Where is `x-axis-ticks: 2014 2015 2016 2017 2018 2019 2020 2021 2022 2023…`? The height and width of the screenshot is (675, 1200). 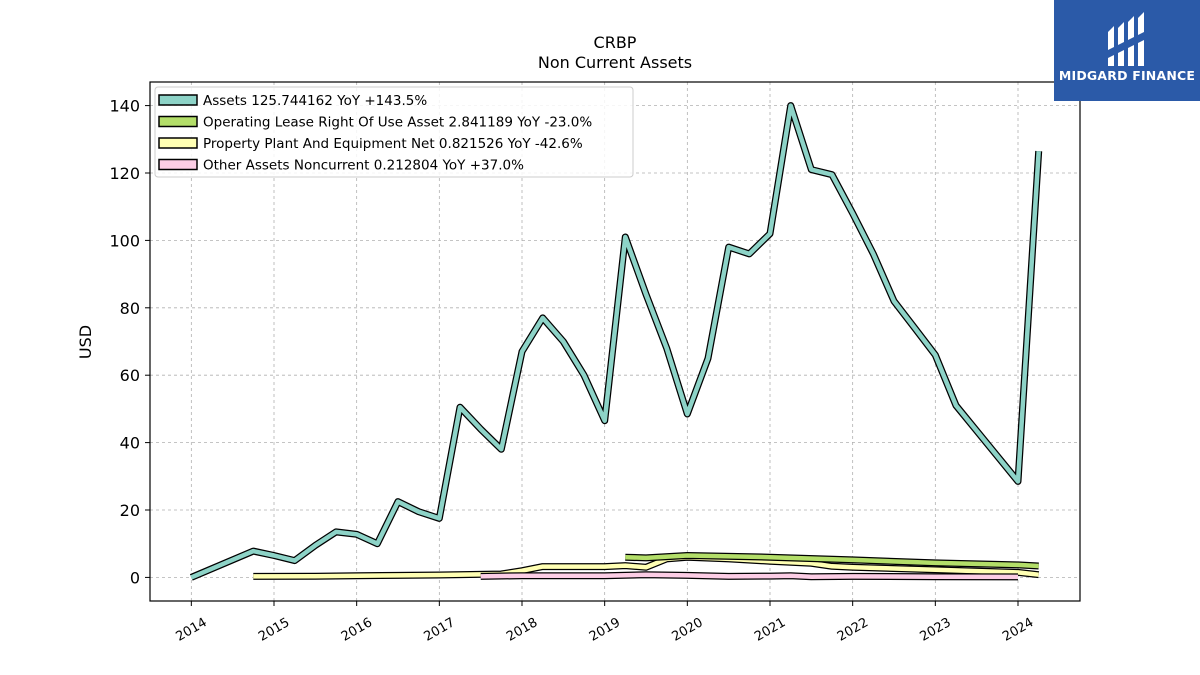
x-axis-ticks: 2014 2015 2016 2017 2018 2019 2020 2021 2022 2023… is located at coordinates (605, 623).